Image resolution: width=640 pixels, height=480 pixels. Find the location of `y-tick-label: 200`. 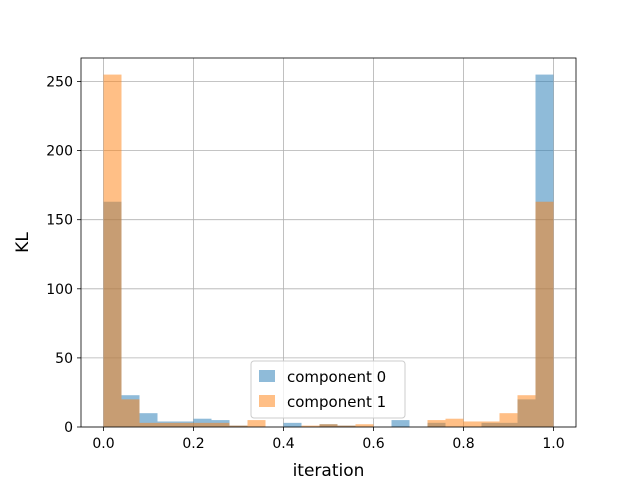

y-tick-label: 200 is located at coordinates (59, 152).